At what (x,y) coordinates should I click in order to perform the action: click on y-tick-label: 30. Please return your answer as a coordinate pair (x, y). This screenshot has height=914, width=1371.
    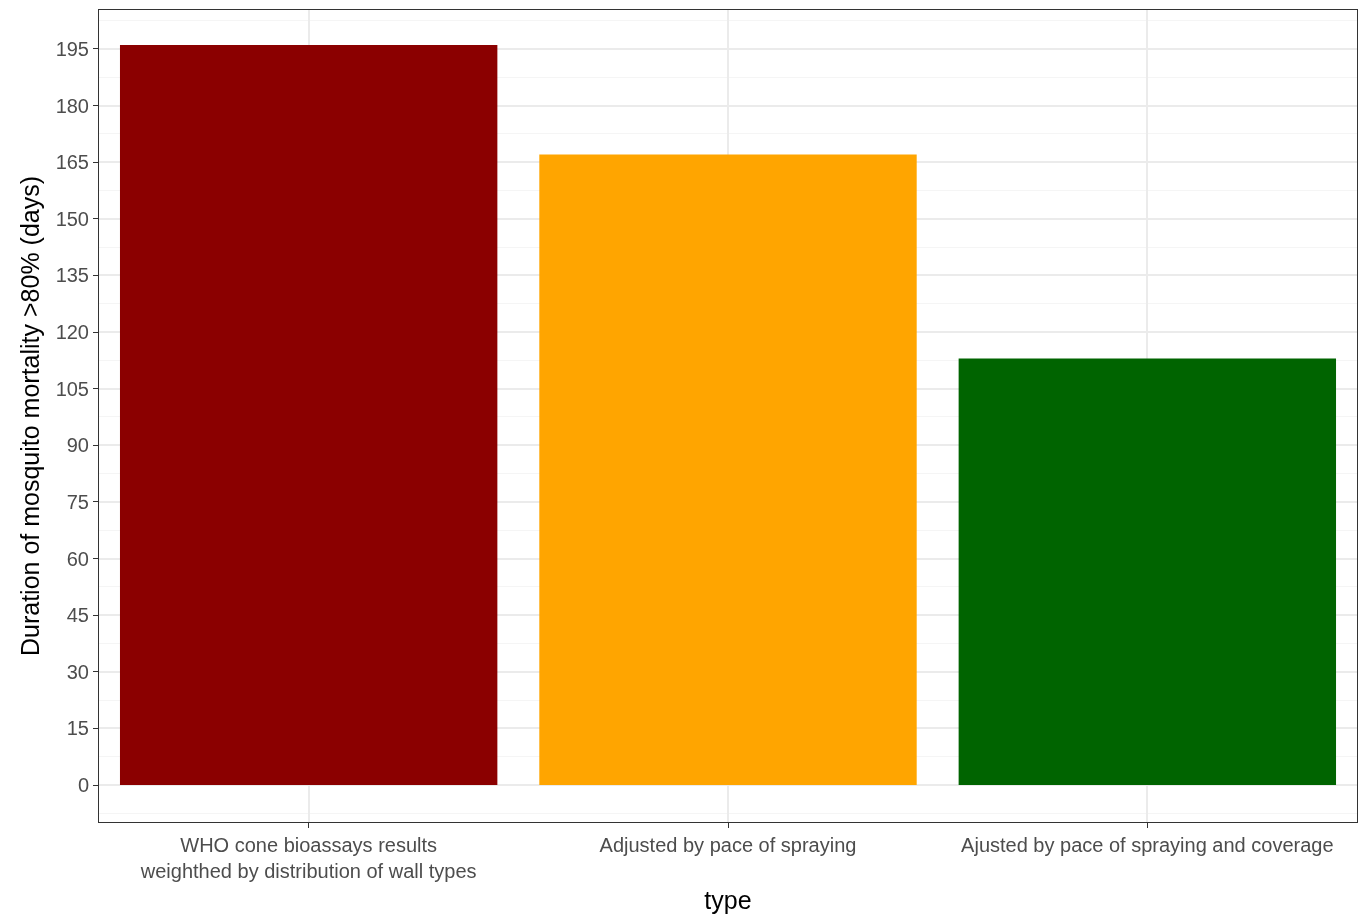
    Looking at the image, I should click on (77, 671).